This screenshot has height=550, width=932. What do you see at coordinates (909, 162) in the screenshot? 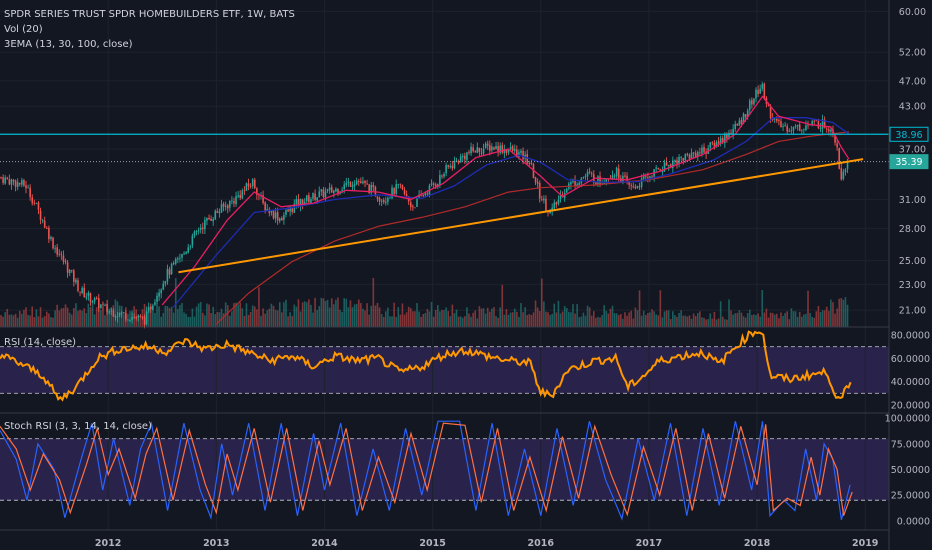
I see `price-badge` at bounding box center [909, 162].